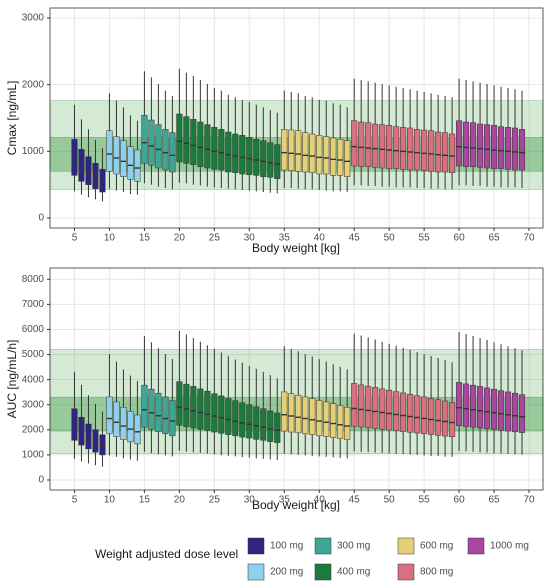  Describe the element at coordinates (12, 118) in the screenshot. I see `y-axis-label: Cmax [ng/mL]` at that location.